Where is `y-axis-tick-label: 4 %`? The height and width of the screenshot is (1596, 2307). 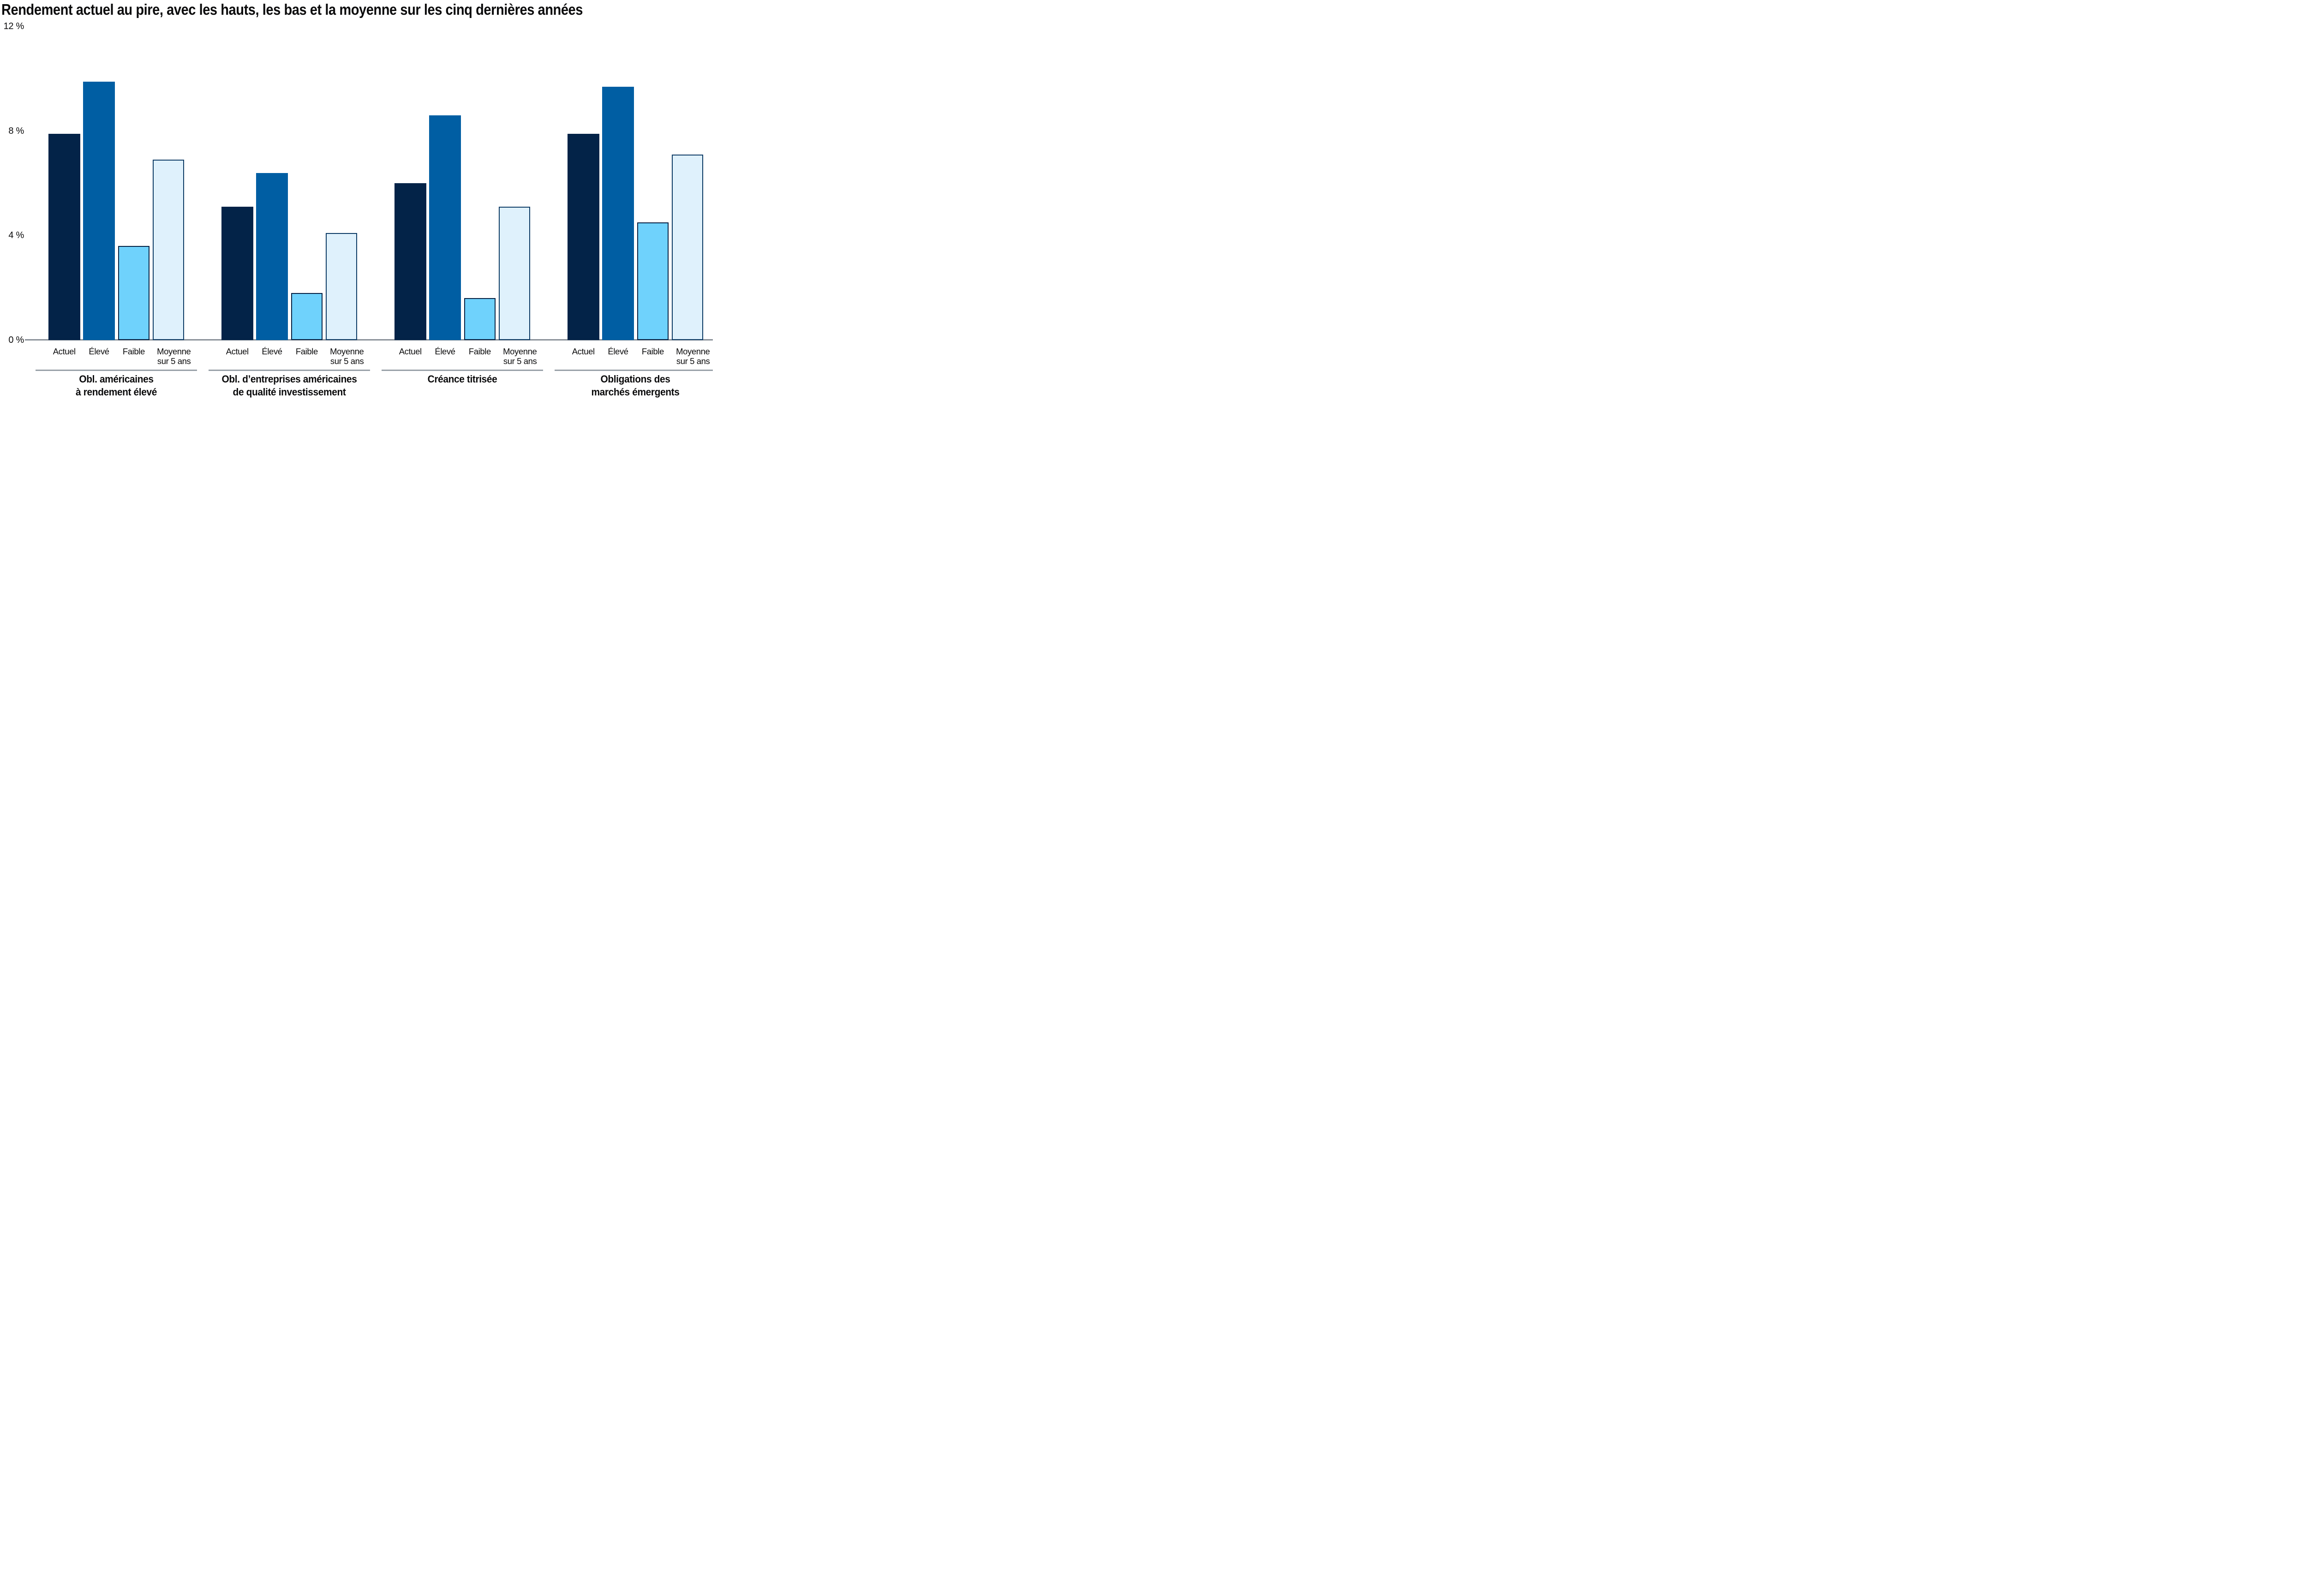
y-axis-tick-label: 4 % is located at coordinates (16, 235).